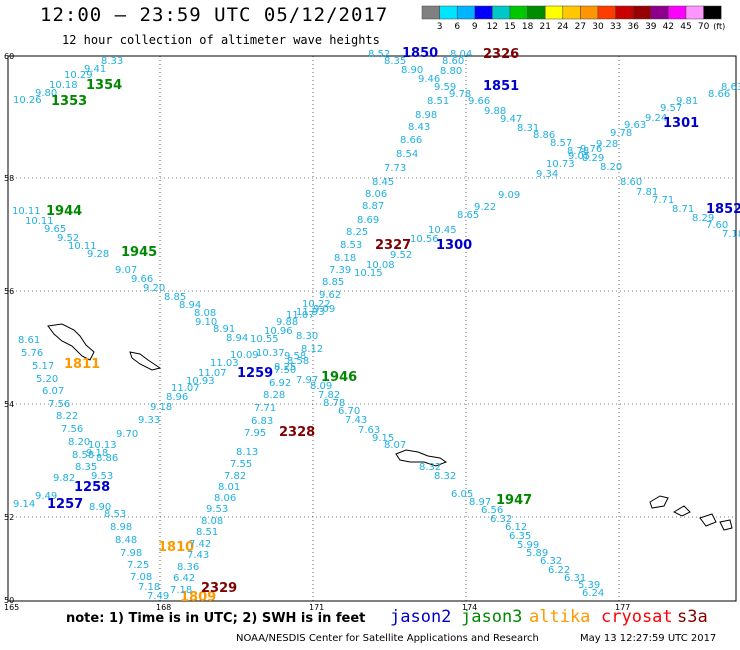 This screenshot has width=740, height=650. I want to click on wave-height-color-scale: 3 6 9 12 15 18 21 24 27 30 33 36 39 42 45 70 (ft), so click(573, 18).